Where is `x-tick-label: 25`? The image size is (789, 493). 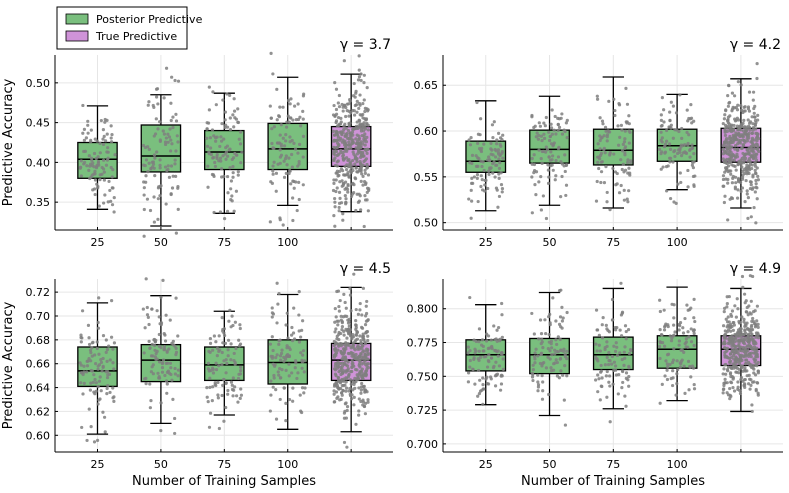 x-tick-label: 25 is located at coordinates (97, 242).